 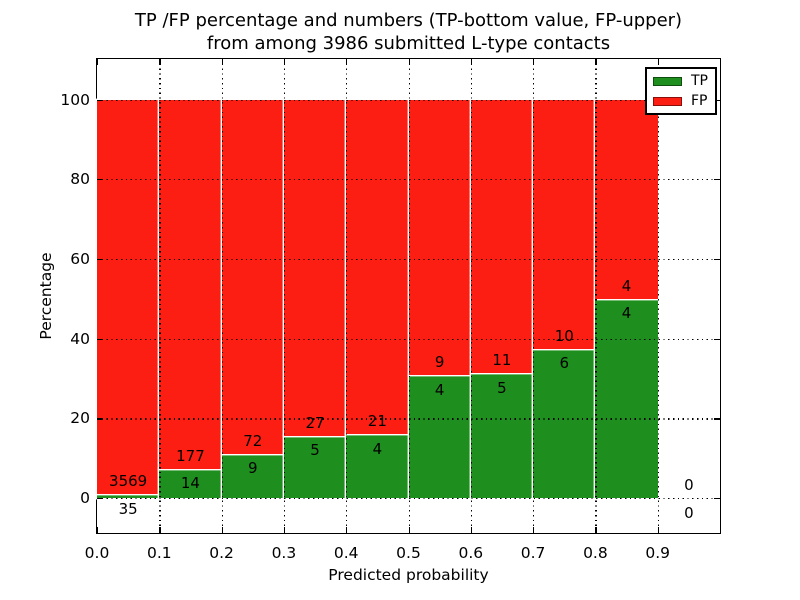 I want to click on legend-swatch-fp, so click(x=667, y=101).